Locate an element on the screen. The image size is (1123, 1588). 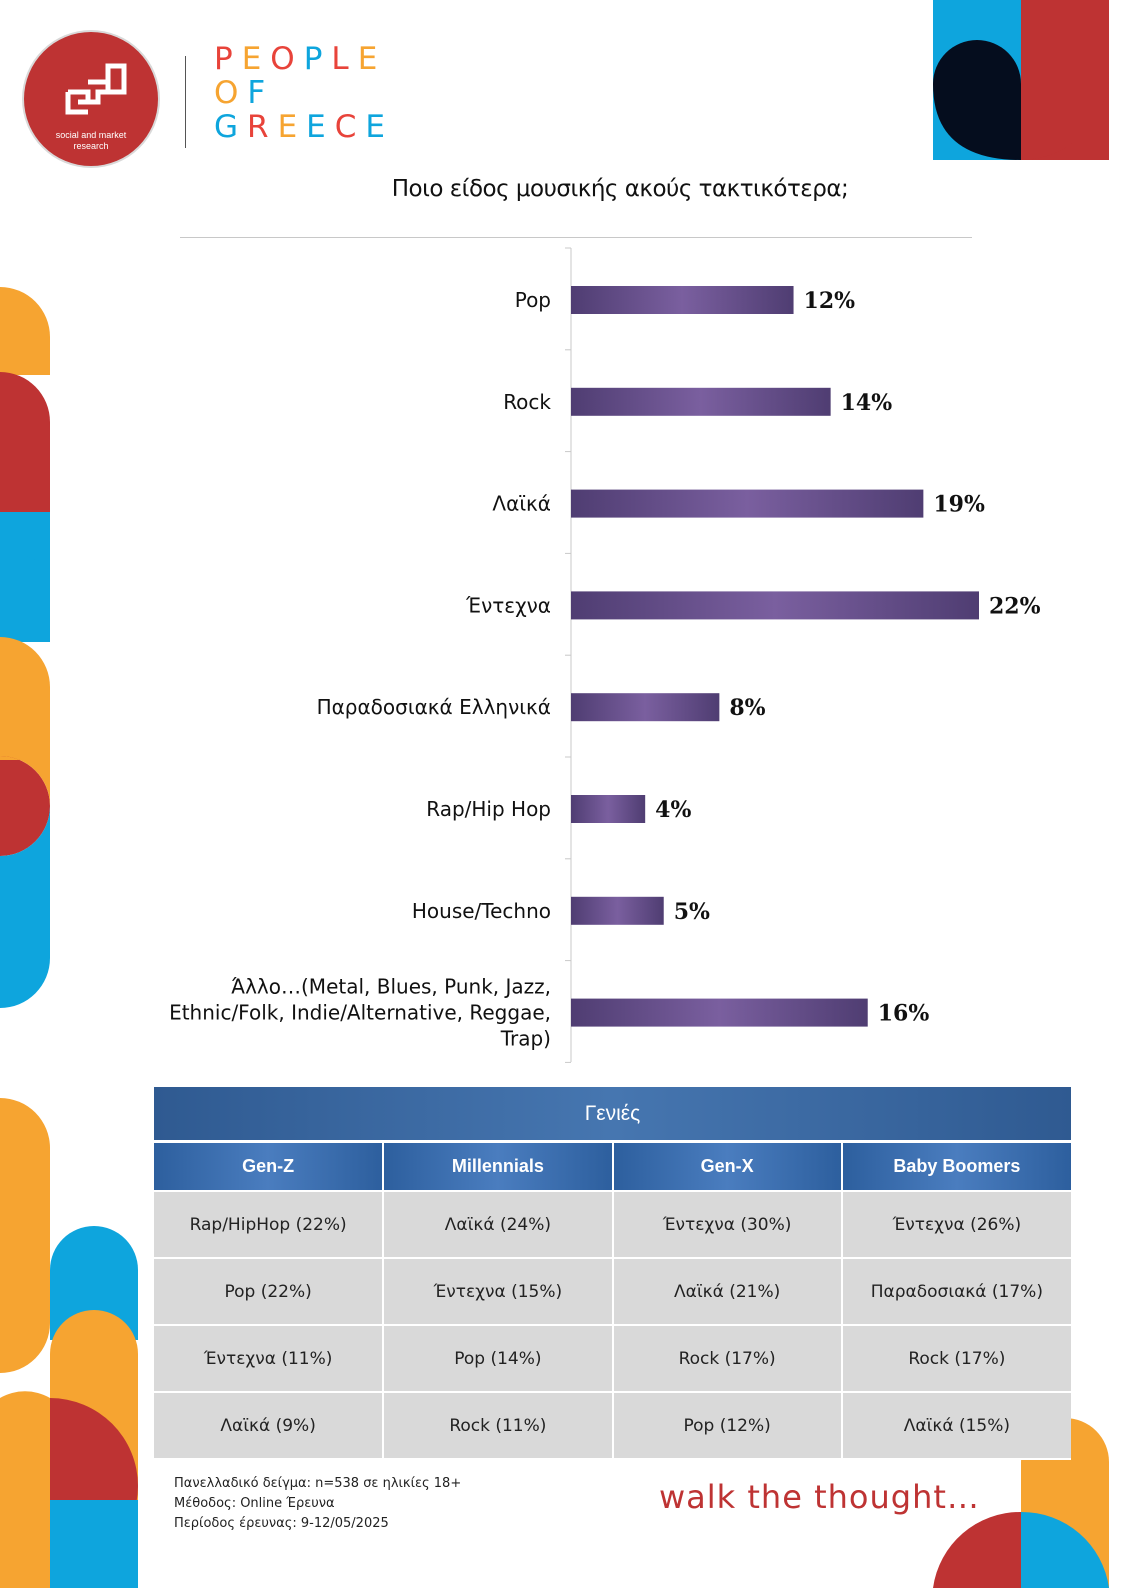
table-cell: Λαϊκά (15%) is located at coordinates (956, 1426).